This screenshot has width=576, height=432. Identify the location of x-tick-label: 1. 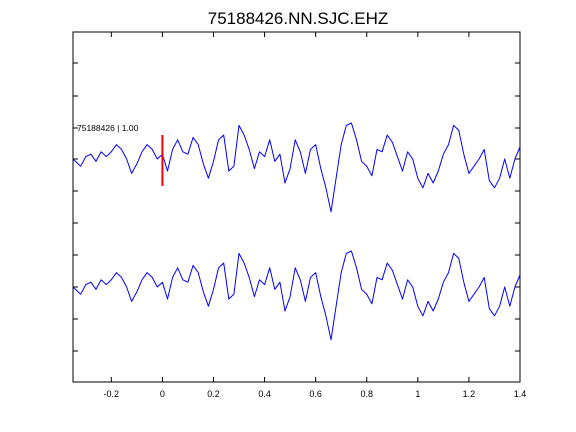
(417, 394).